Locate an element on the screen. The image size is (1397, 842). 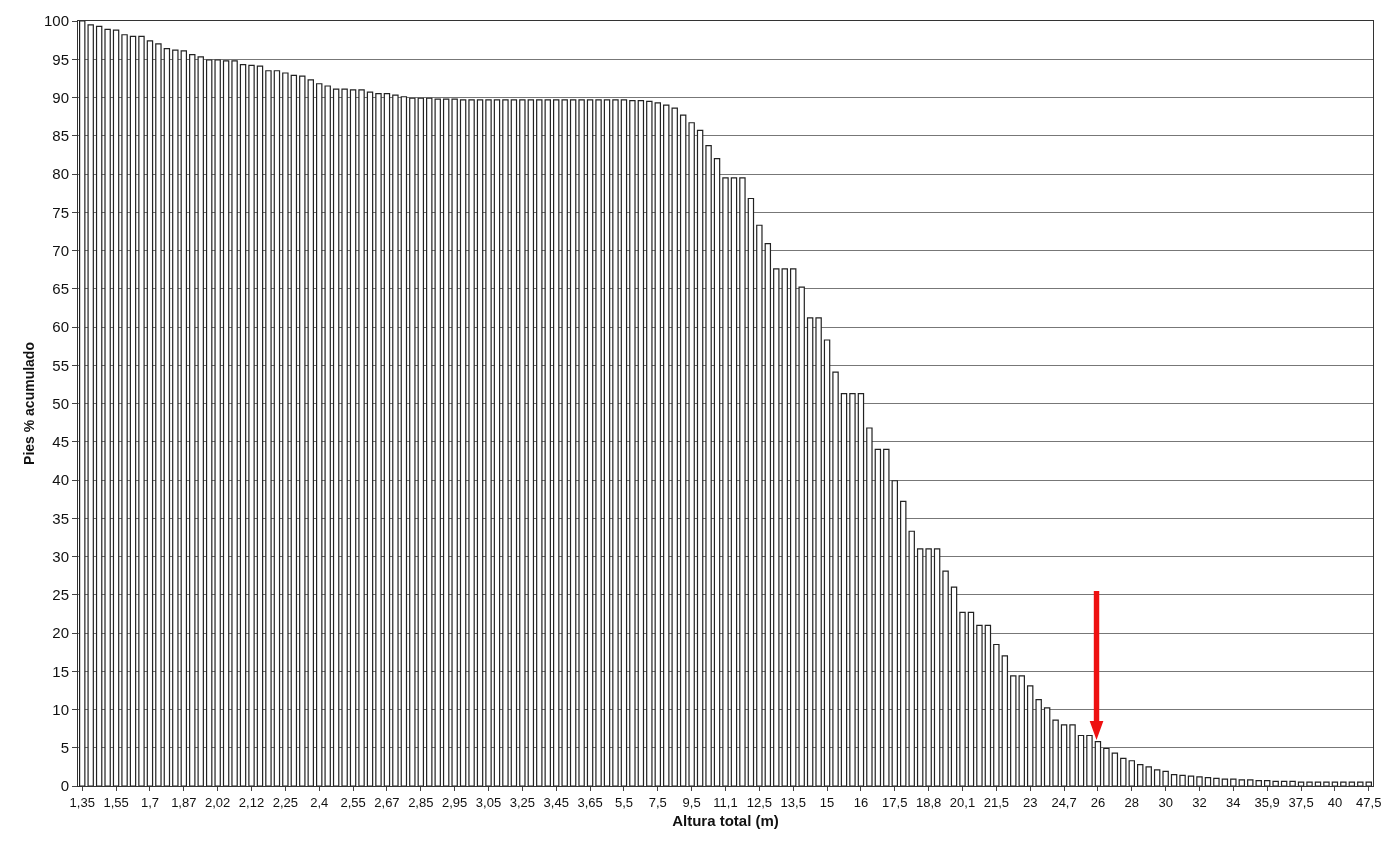
x-tick-label: 11,1 is located at coordinates (725, 802).